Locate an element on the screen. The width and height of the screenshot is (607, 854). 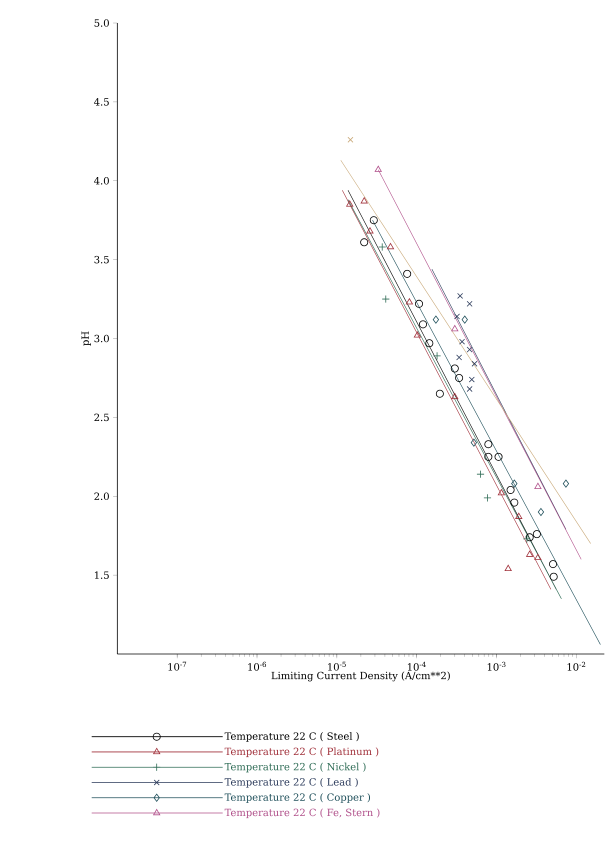
x-tick-label: 10$^{-2}$ is located at coordinates (576, 666).